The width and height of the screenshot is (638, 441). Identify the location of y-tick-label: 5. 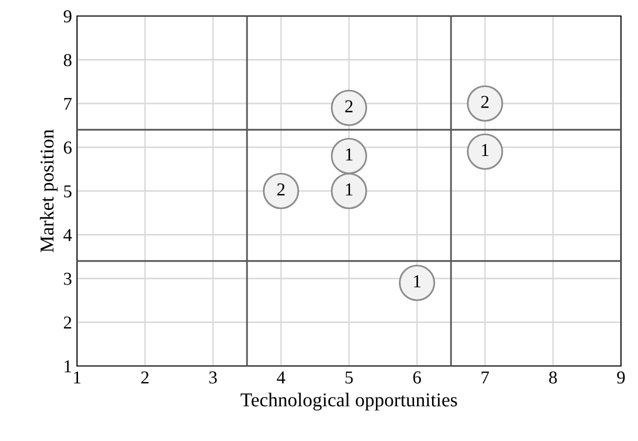
(68, 191).